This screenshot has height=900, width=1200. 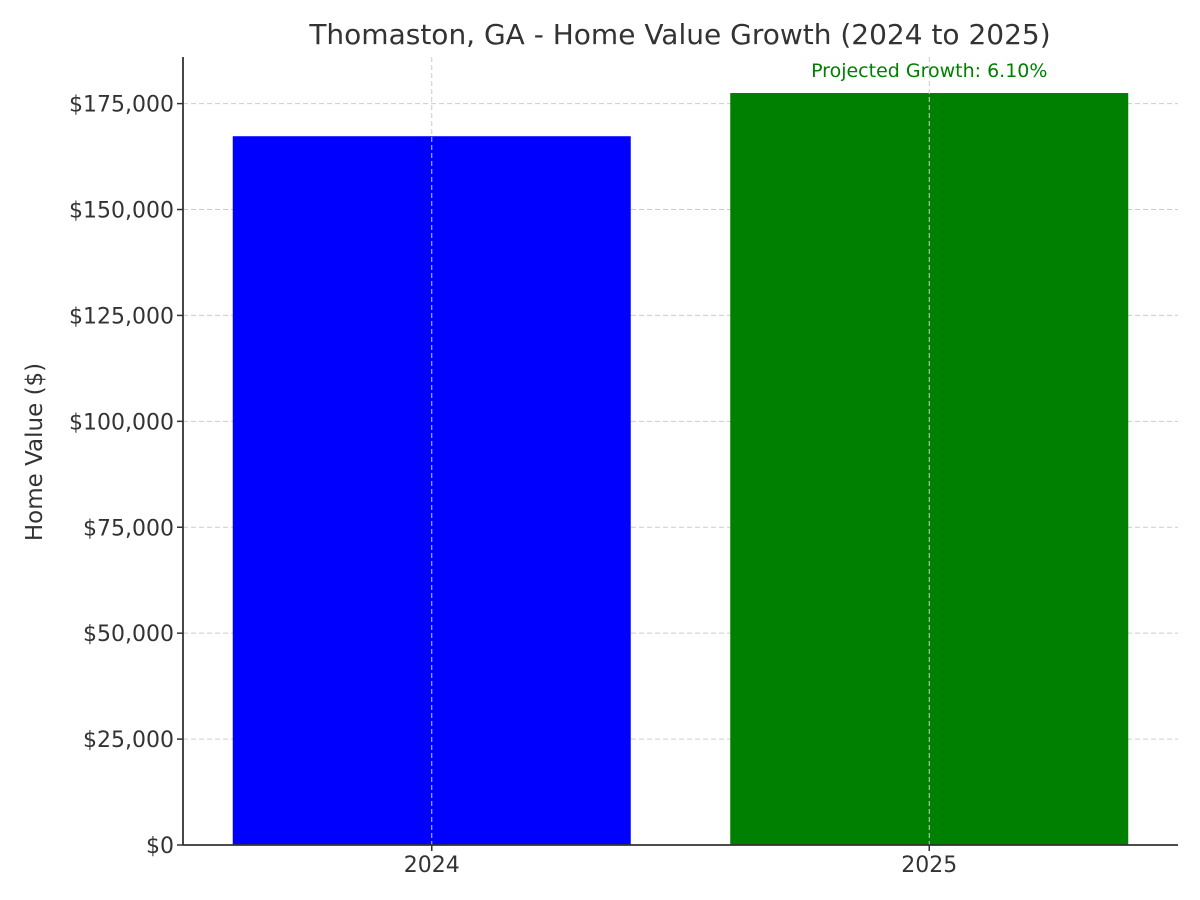 What do you see at coordinates (121, 422) in the screenshot?
I see `y-tick-label: $100,000` at bounding box center [121, 422].